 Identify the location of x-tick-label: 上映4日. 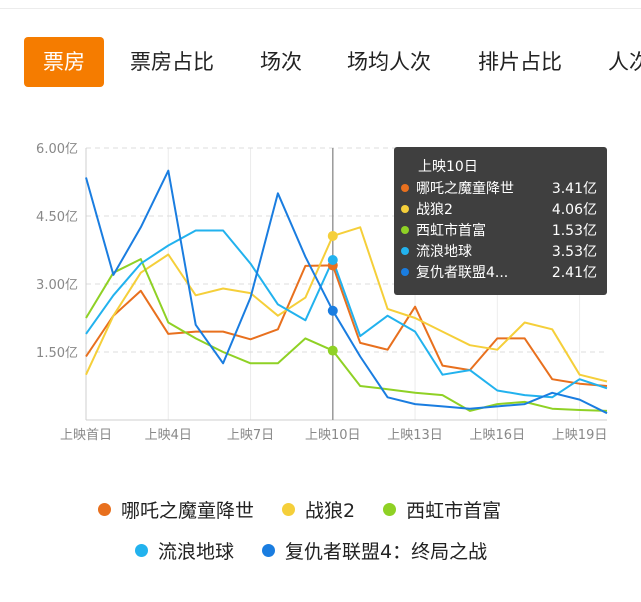
(168, 435).